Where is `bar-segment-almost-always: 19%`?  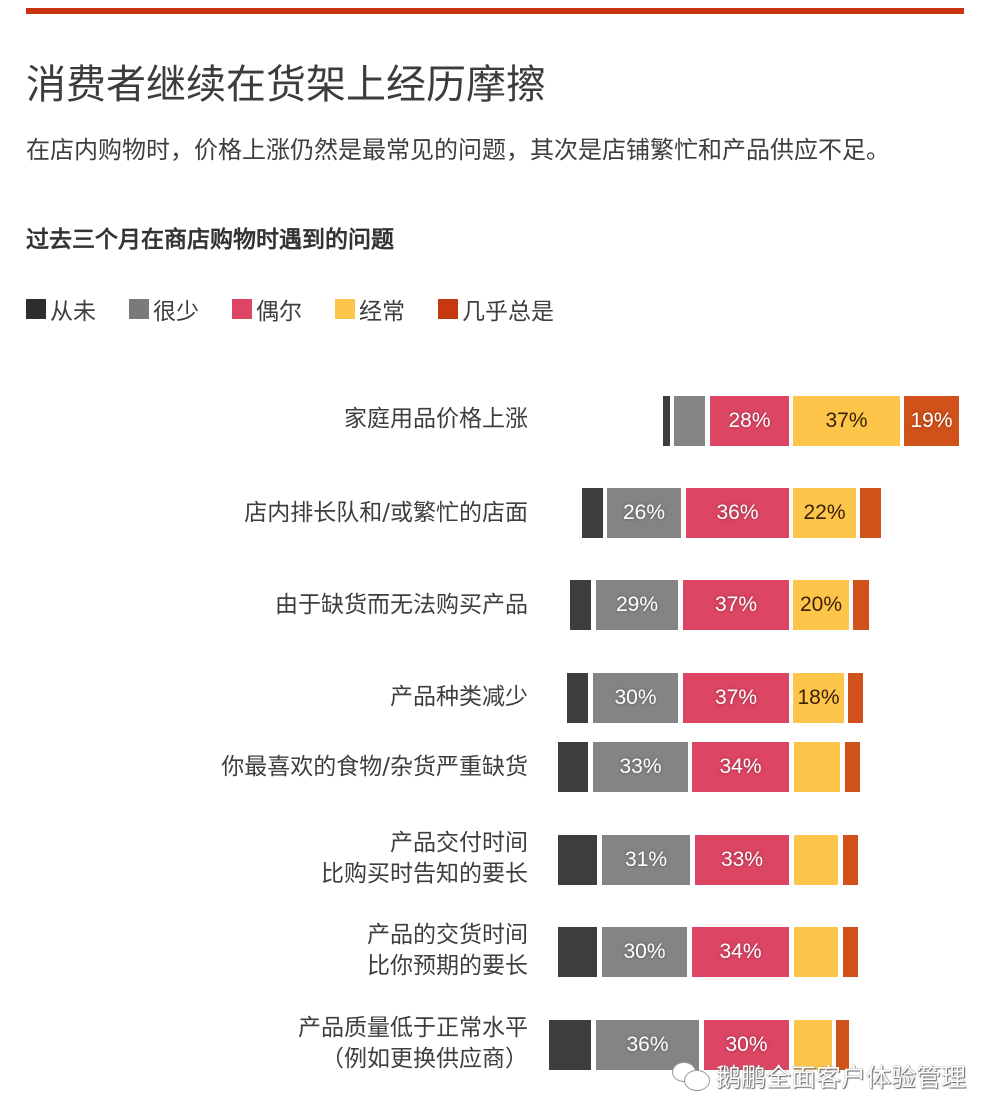 bar-segment-almost-always: 19% is located at coordinates (931, 421).